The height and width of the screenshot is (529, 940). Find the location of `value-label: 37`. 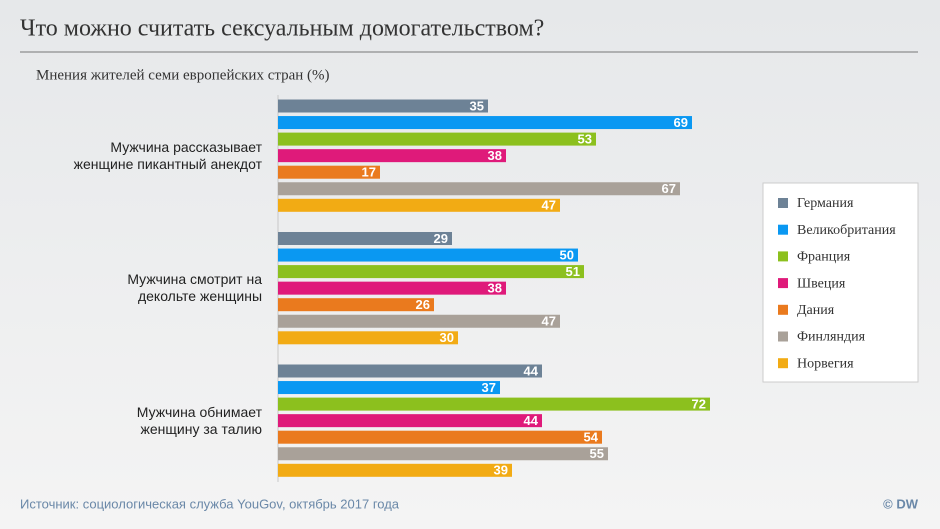

value-label: 37 is located at coordinates (489, 387).